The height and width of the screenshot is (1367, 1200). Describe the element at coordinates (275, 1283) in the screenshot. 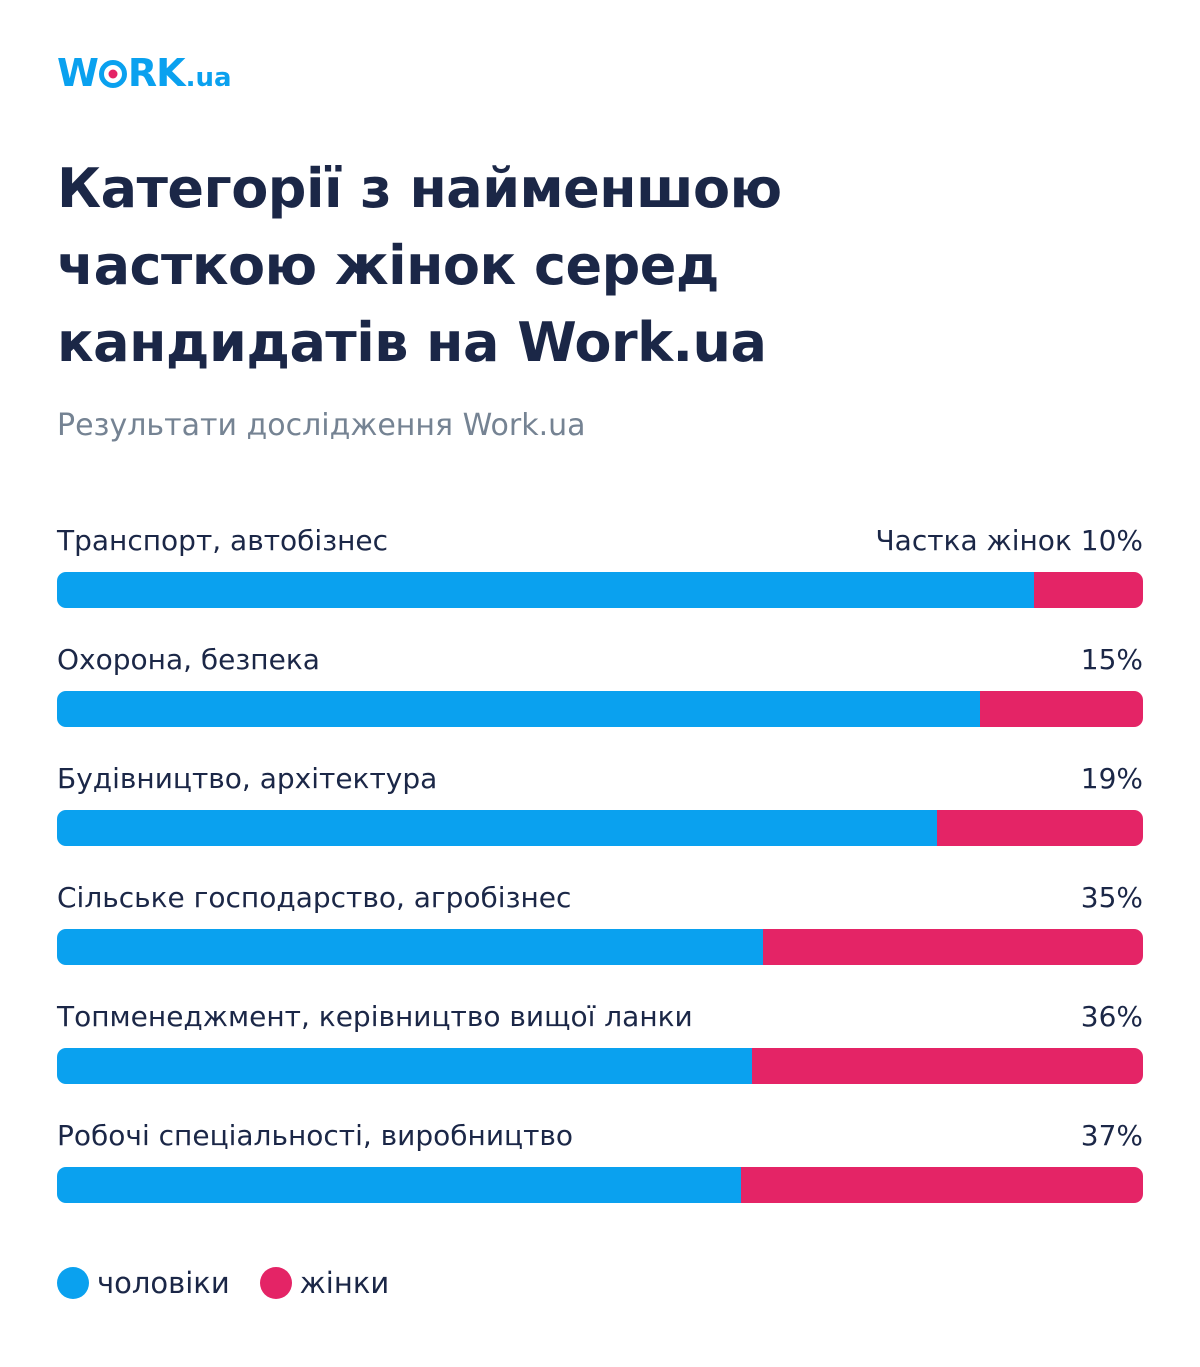

I see `legend-swatch-women` at that location.